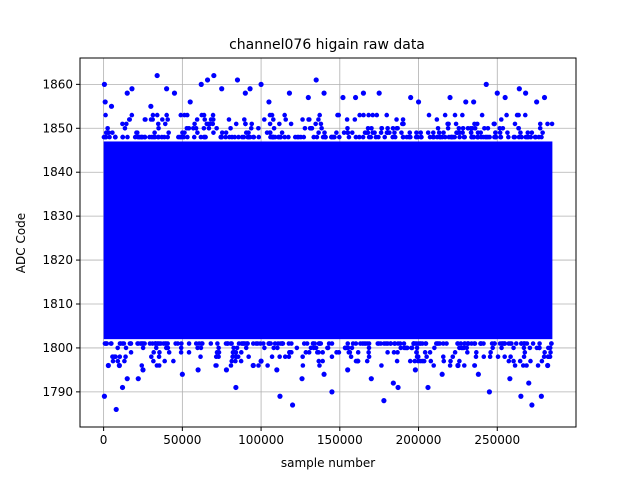 This screenshot has height=480, width=640. I want to click on y-tick-label: 1850, so click(57, 128).